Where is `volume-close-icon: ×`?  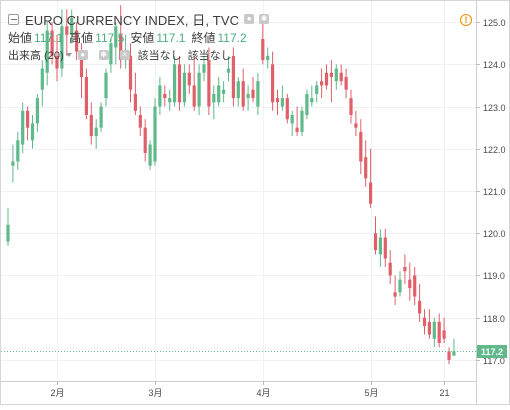
volume-close-icon: × is located at coordinates (124, 55).